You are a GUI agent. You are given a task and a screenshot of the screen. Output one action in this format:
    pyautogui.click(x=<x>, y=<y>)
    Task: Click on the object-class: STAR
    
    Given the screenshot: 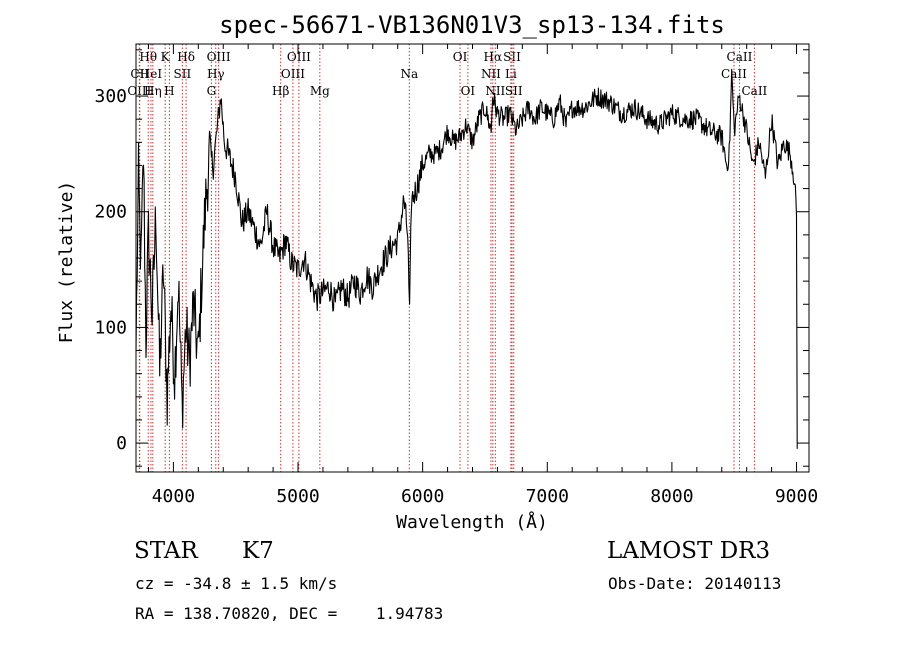 What is the action you would take?
    pyautogui.click(x=166, y=551)
    